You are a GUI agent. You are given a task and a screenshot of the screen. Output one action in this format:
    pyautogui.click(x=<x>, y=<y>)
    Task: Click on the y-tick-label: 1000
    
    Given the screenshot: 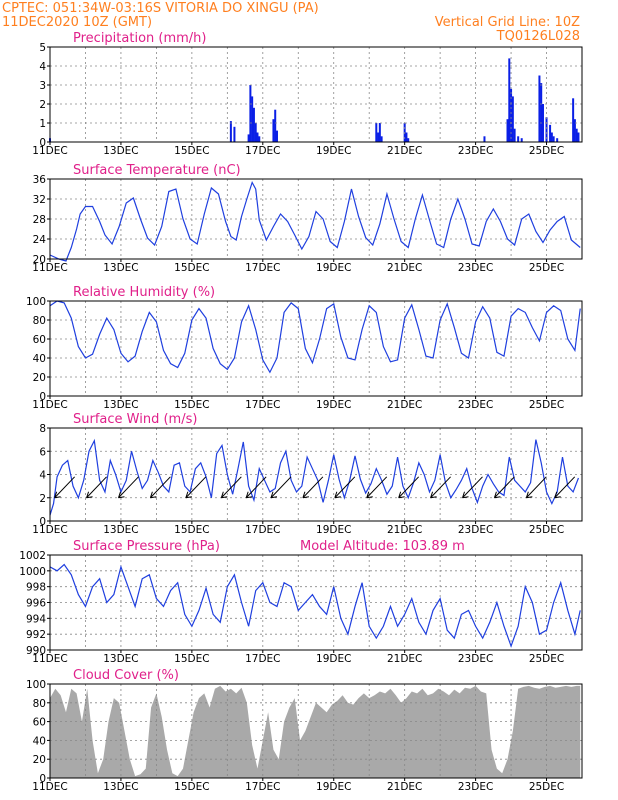 What is the action you would take?
    pyautogui.click(x=32, y=572)
    